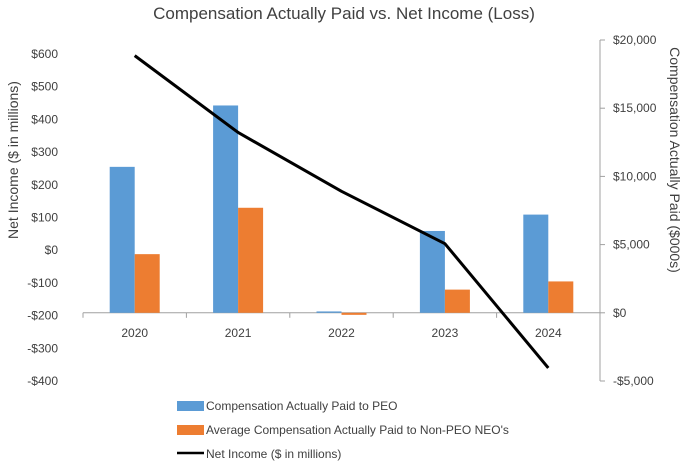 This screenshot has width=689, height=465. Describe the element at coordinates (628, 210) in the screenshot. I see `right-axis-ticks: $20,000 $15,000 $10,000 $5,000 $0 -$5,000` at that location.